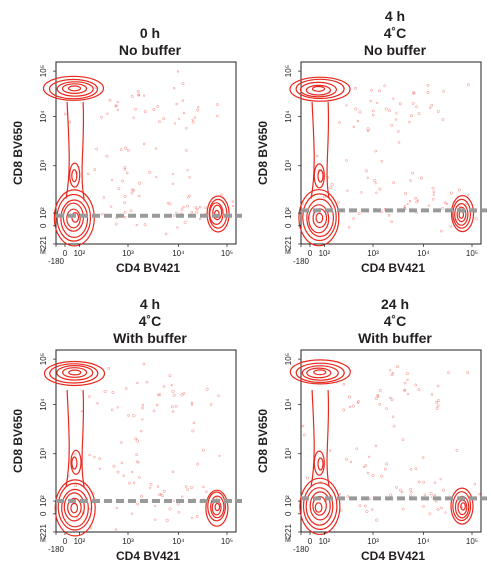  What do you see at coordinates (373, 253) in the screenshot?
I see `x-tick-label: 10³` at bounding box center [373, 253].